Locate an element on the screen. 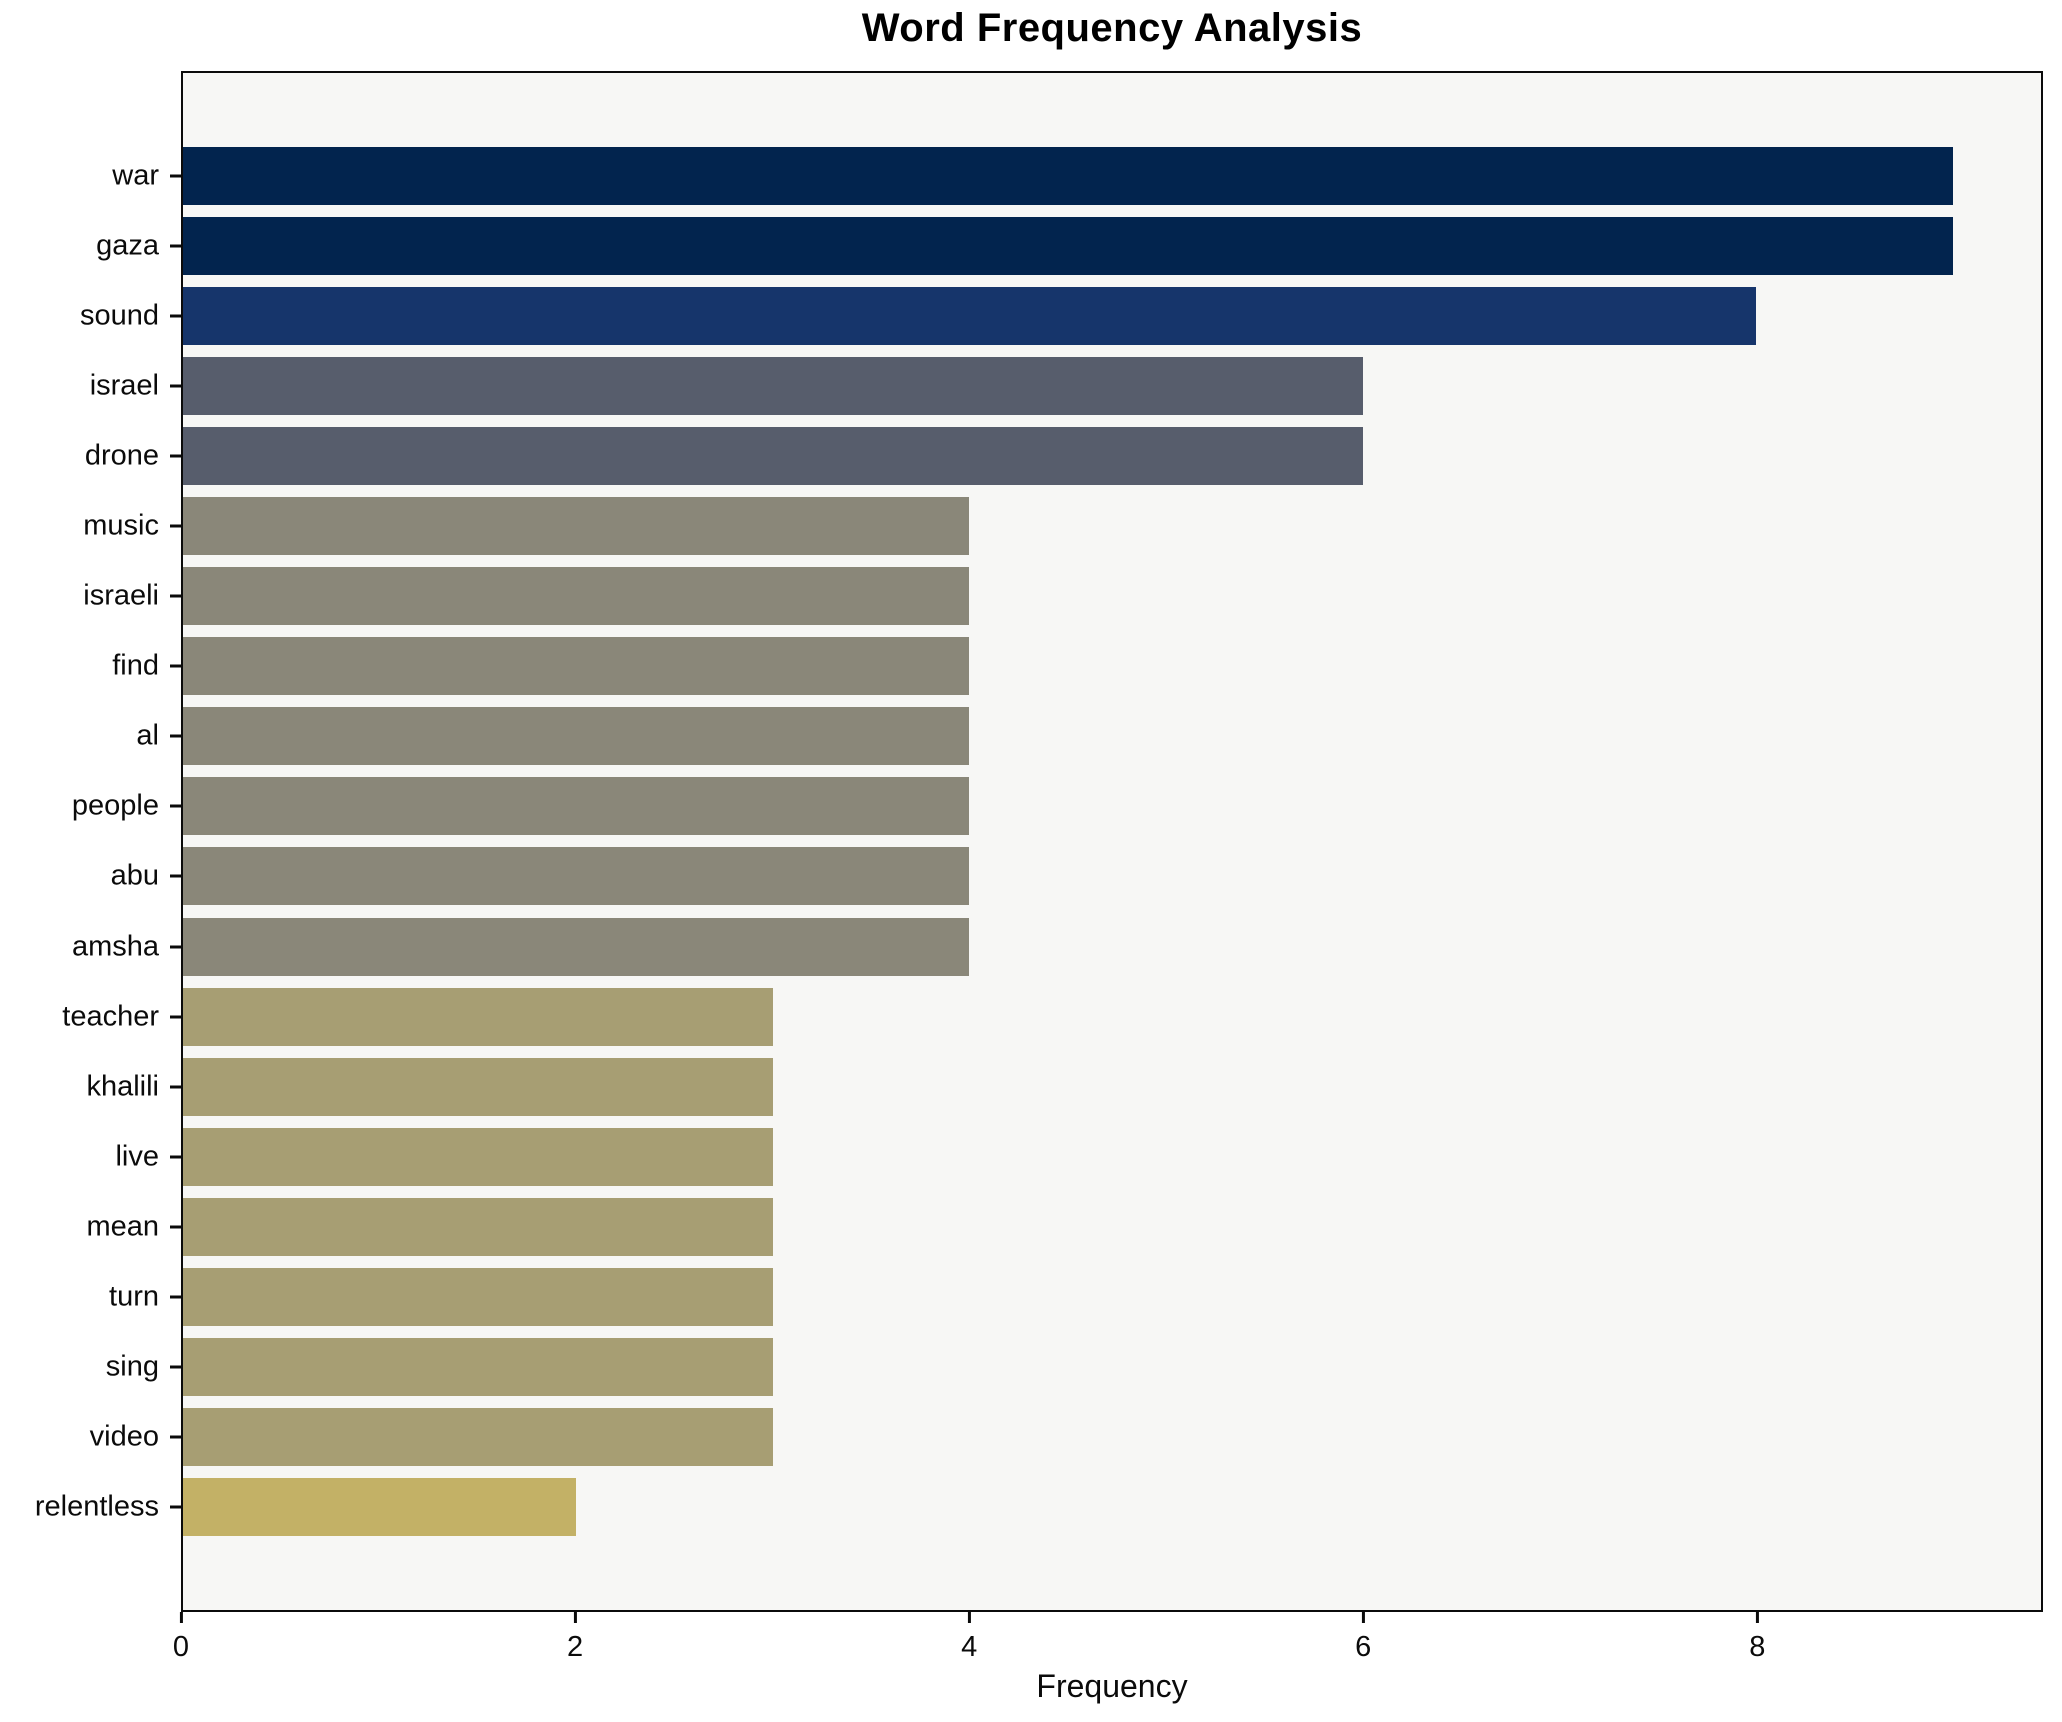 Image resolution: width=2062 pixels, height=1722 pixels. y-tick-label: gaza is located at coordinates (127, 245).